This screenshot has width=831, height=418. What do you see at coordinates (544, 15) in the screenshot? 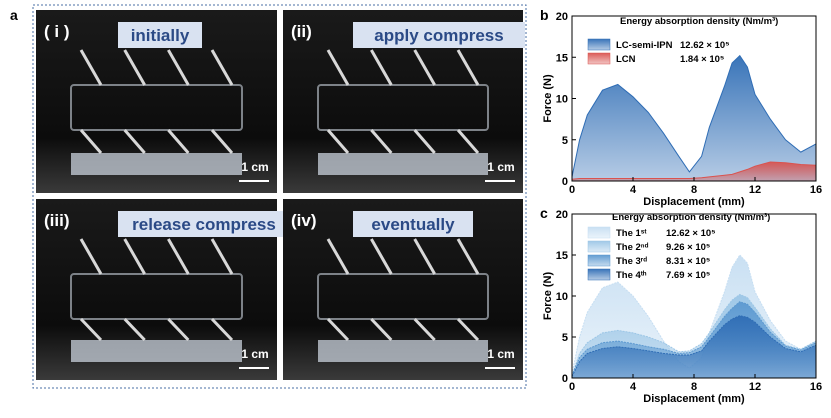
I see `panel-label: b` at bounding box center [544, 15].